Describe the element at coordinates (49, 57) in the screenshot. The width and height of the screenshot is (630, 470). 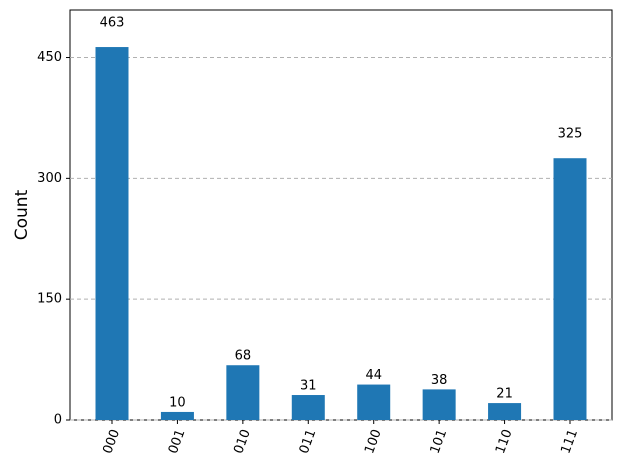
I see `y-tick-label: 450` at that location.